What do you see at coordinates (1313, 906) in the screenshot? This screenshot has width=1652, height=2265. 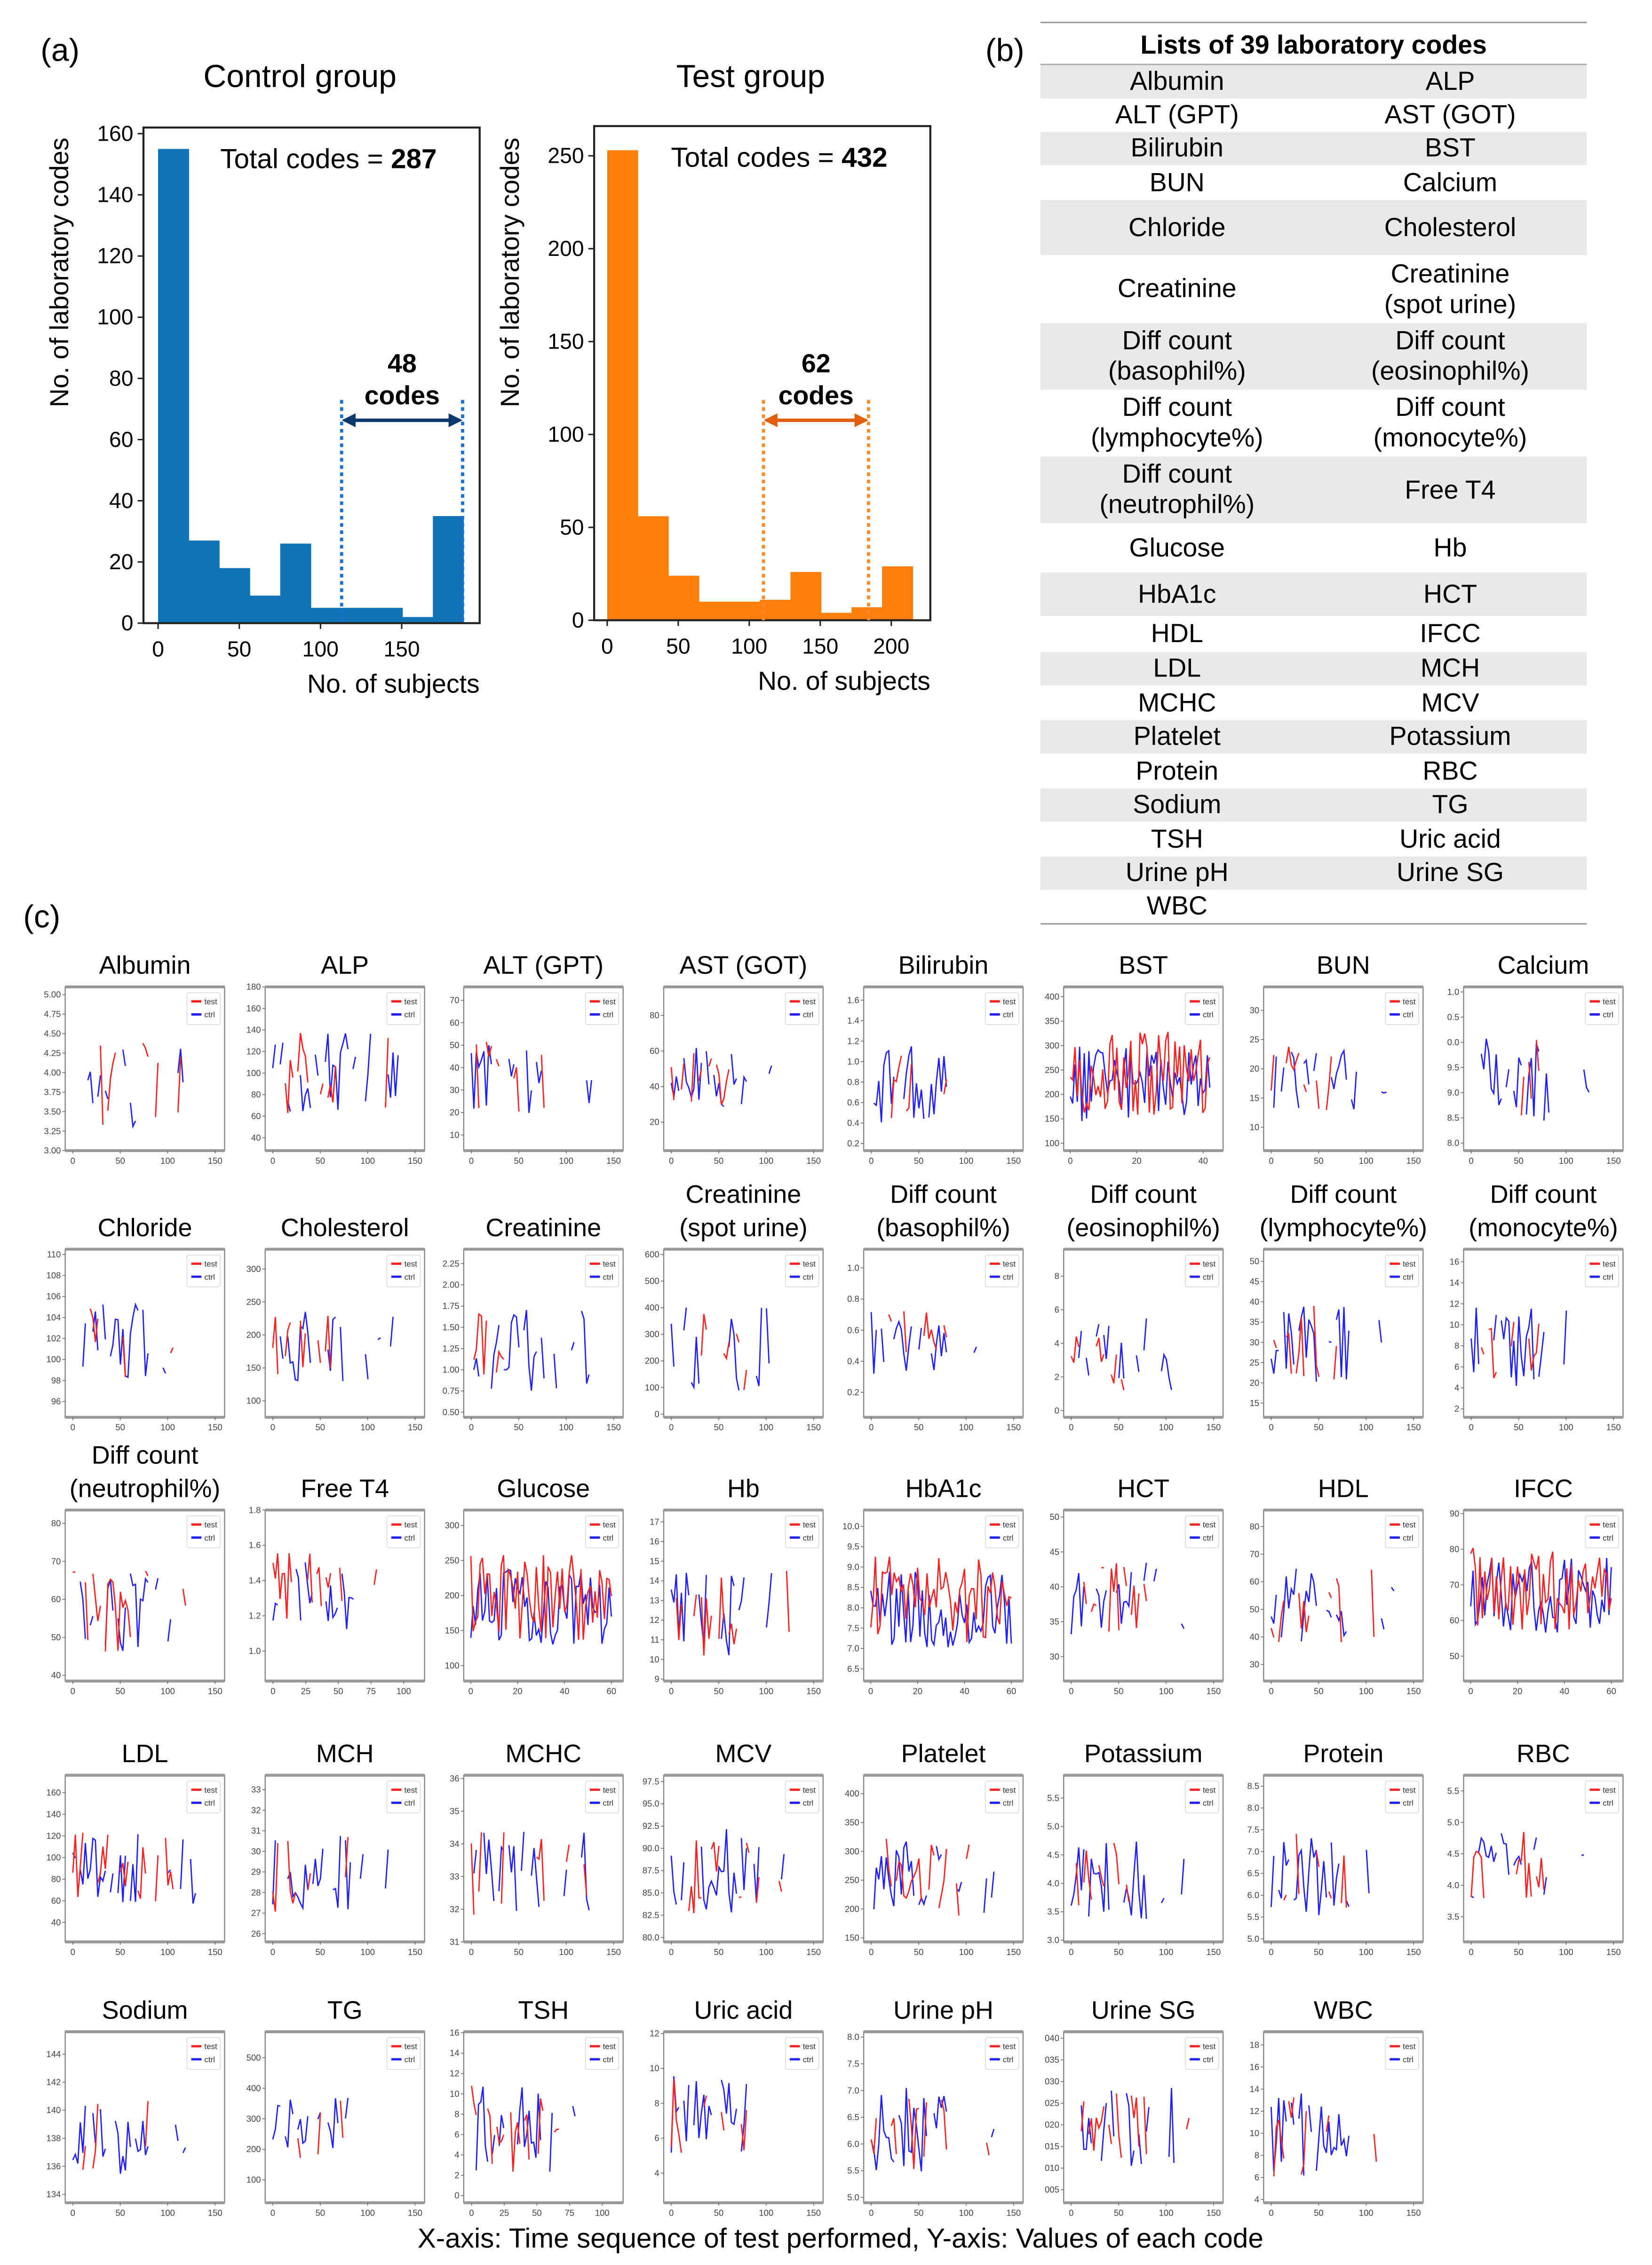 I see `table-row: WBC` at bounding box center [1313, 906].